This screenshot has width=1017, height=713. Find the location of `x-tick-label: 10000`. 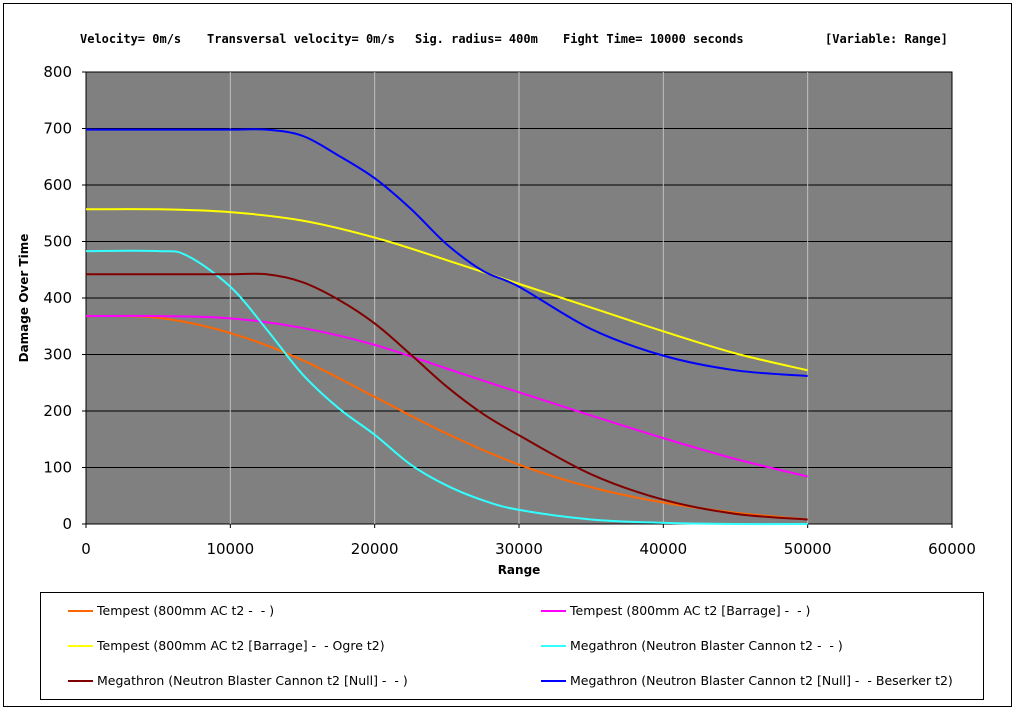

x-tick-label: 10000 is located at coordinates (230, 549).